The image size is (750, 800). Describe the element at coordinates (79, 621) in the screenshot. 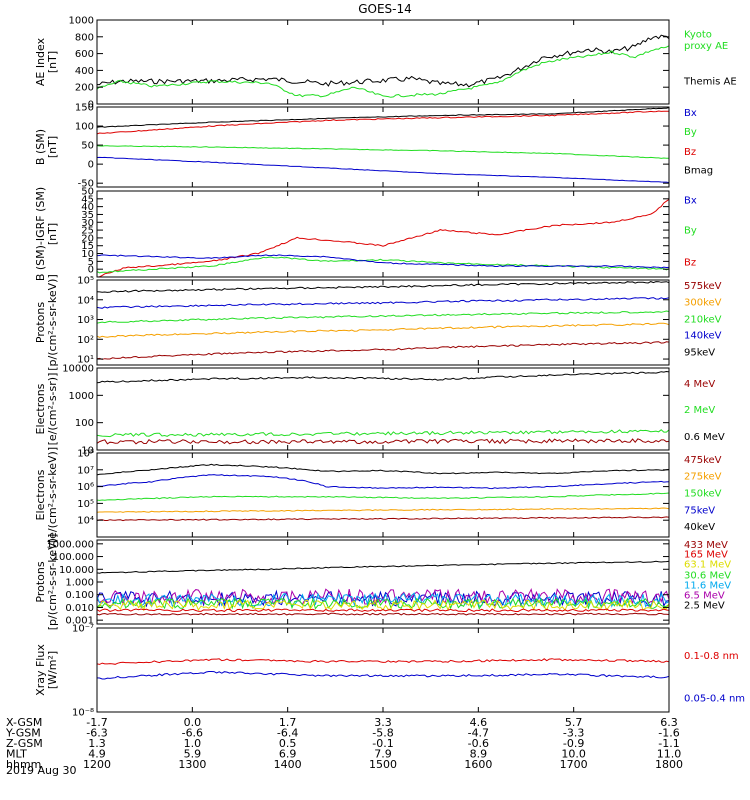

I see `panel-7-ytick-label-0: 0.001` at that location.